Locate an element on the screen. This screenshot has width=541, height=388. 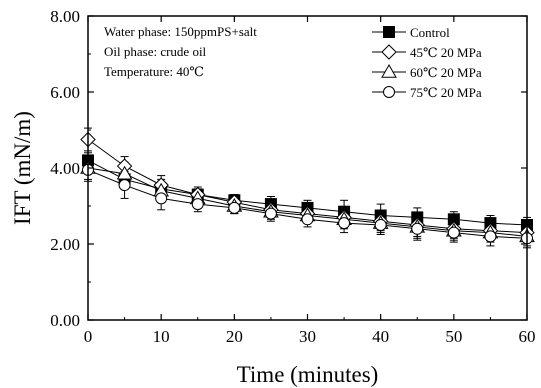
legend-label-control: Control is located at coordinates (430, 32).